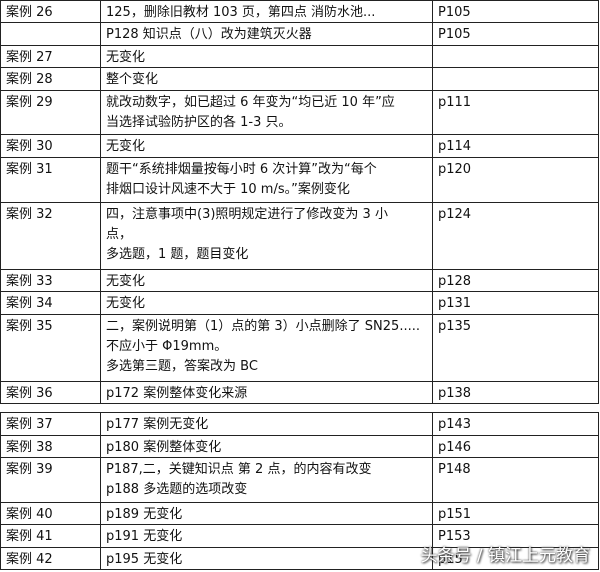 Image resolution: width=600 pixels, height=572 pixels. Describe the element at coordinates (515, 146) in the screenshot. I see `page-cell: p114` at that location.